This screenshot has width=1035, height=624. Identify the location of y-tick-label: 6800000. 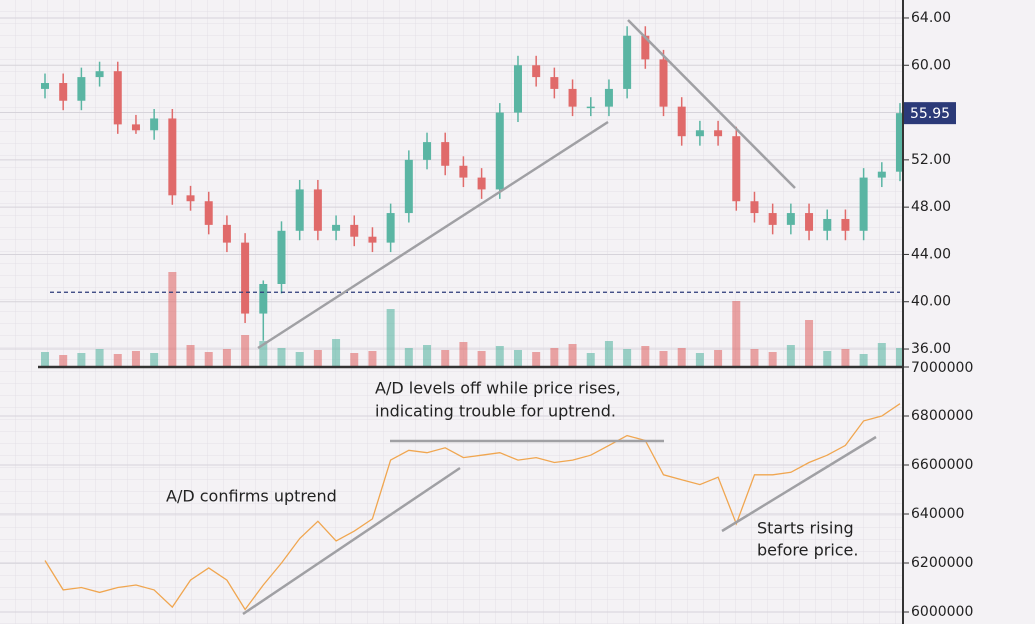
(942, 416).